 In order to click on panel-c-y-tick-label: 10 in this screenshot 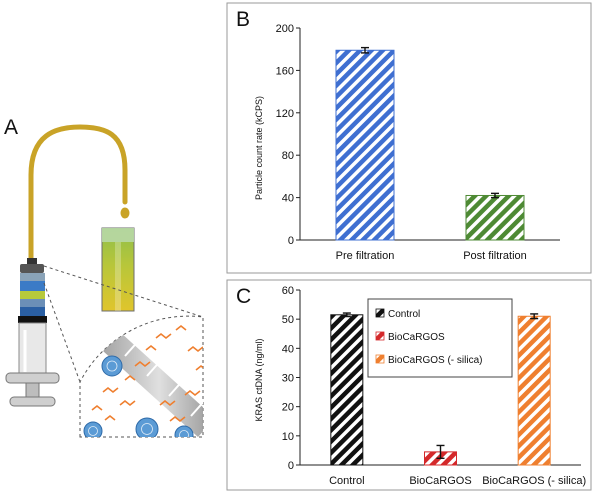, I will do `click(288, 437)`.